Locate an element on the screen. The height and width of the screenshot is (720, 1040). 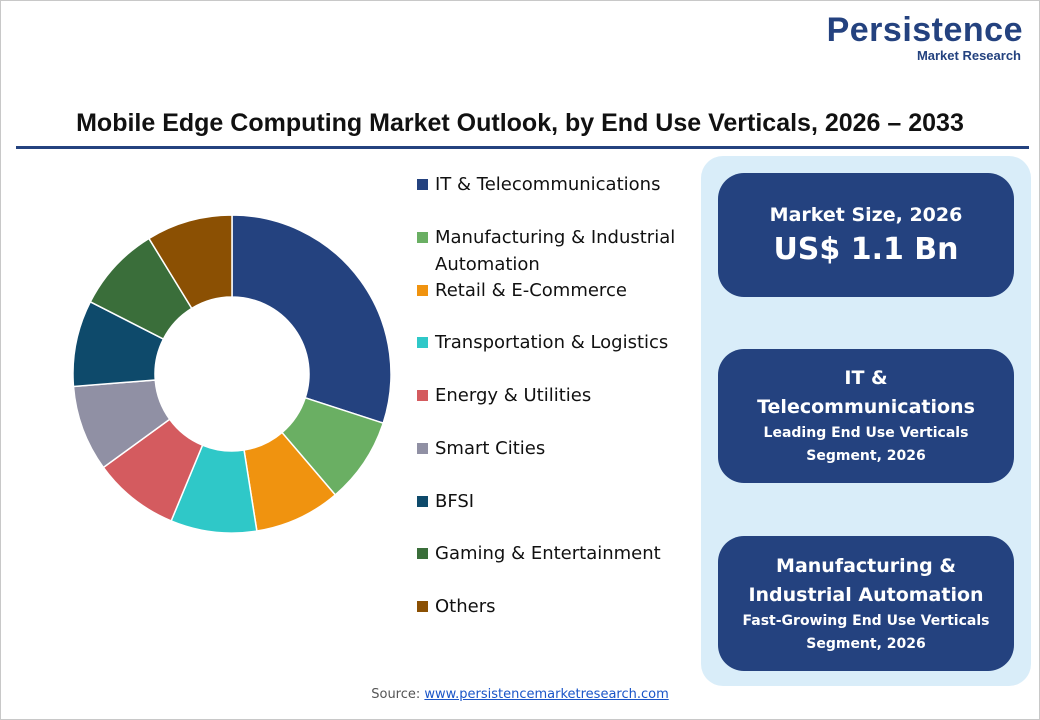
legend-item: Transportation & Logistics is located at coordinates (557, 342).